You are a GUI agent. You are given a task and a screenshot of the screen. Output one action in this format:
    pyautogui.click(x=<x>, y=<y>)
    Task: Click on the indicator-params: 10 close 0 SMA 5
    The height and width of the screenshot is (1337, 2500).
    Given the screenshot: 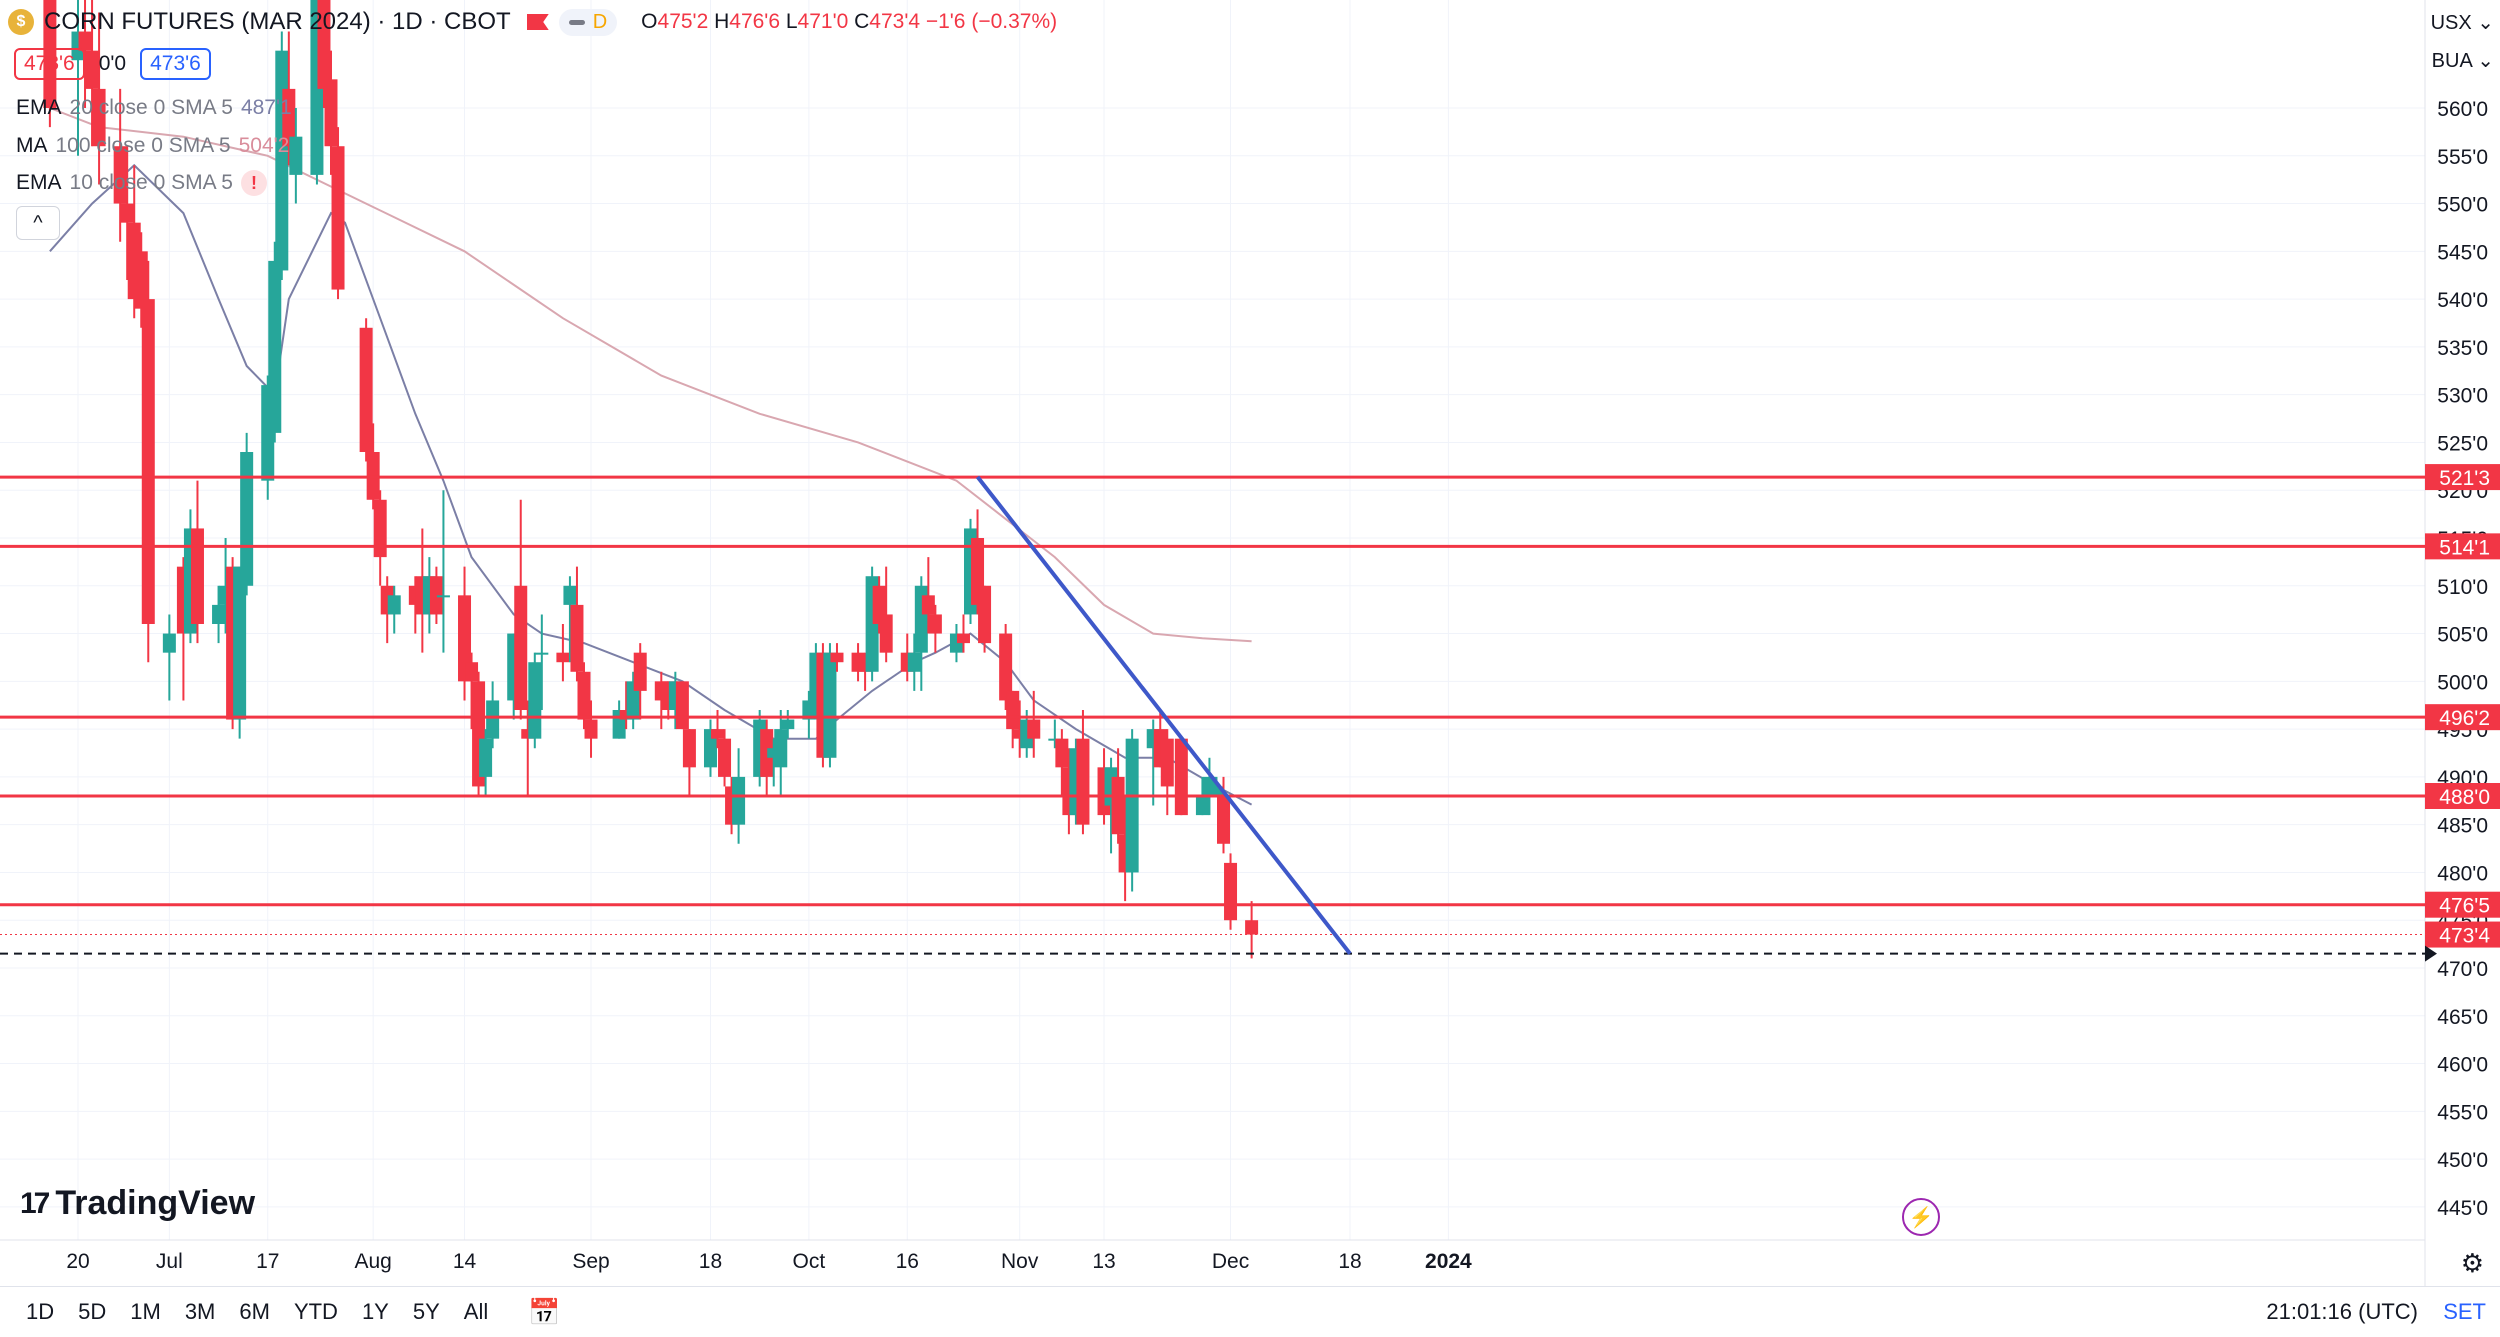 What is the action you would take?
    pyautogui.click(x=151, y=182)
    